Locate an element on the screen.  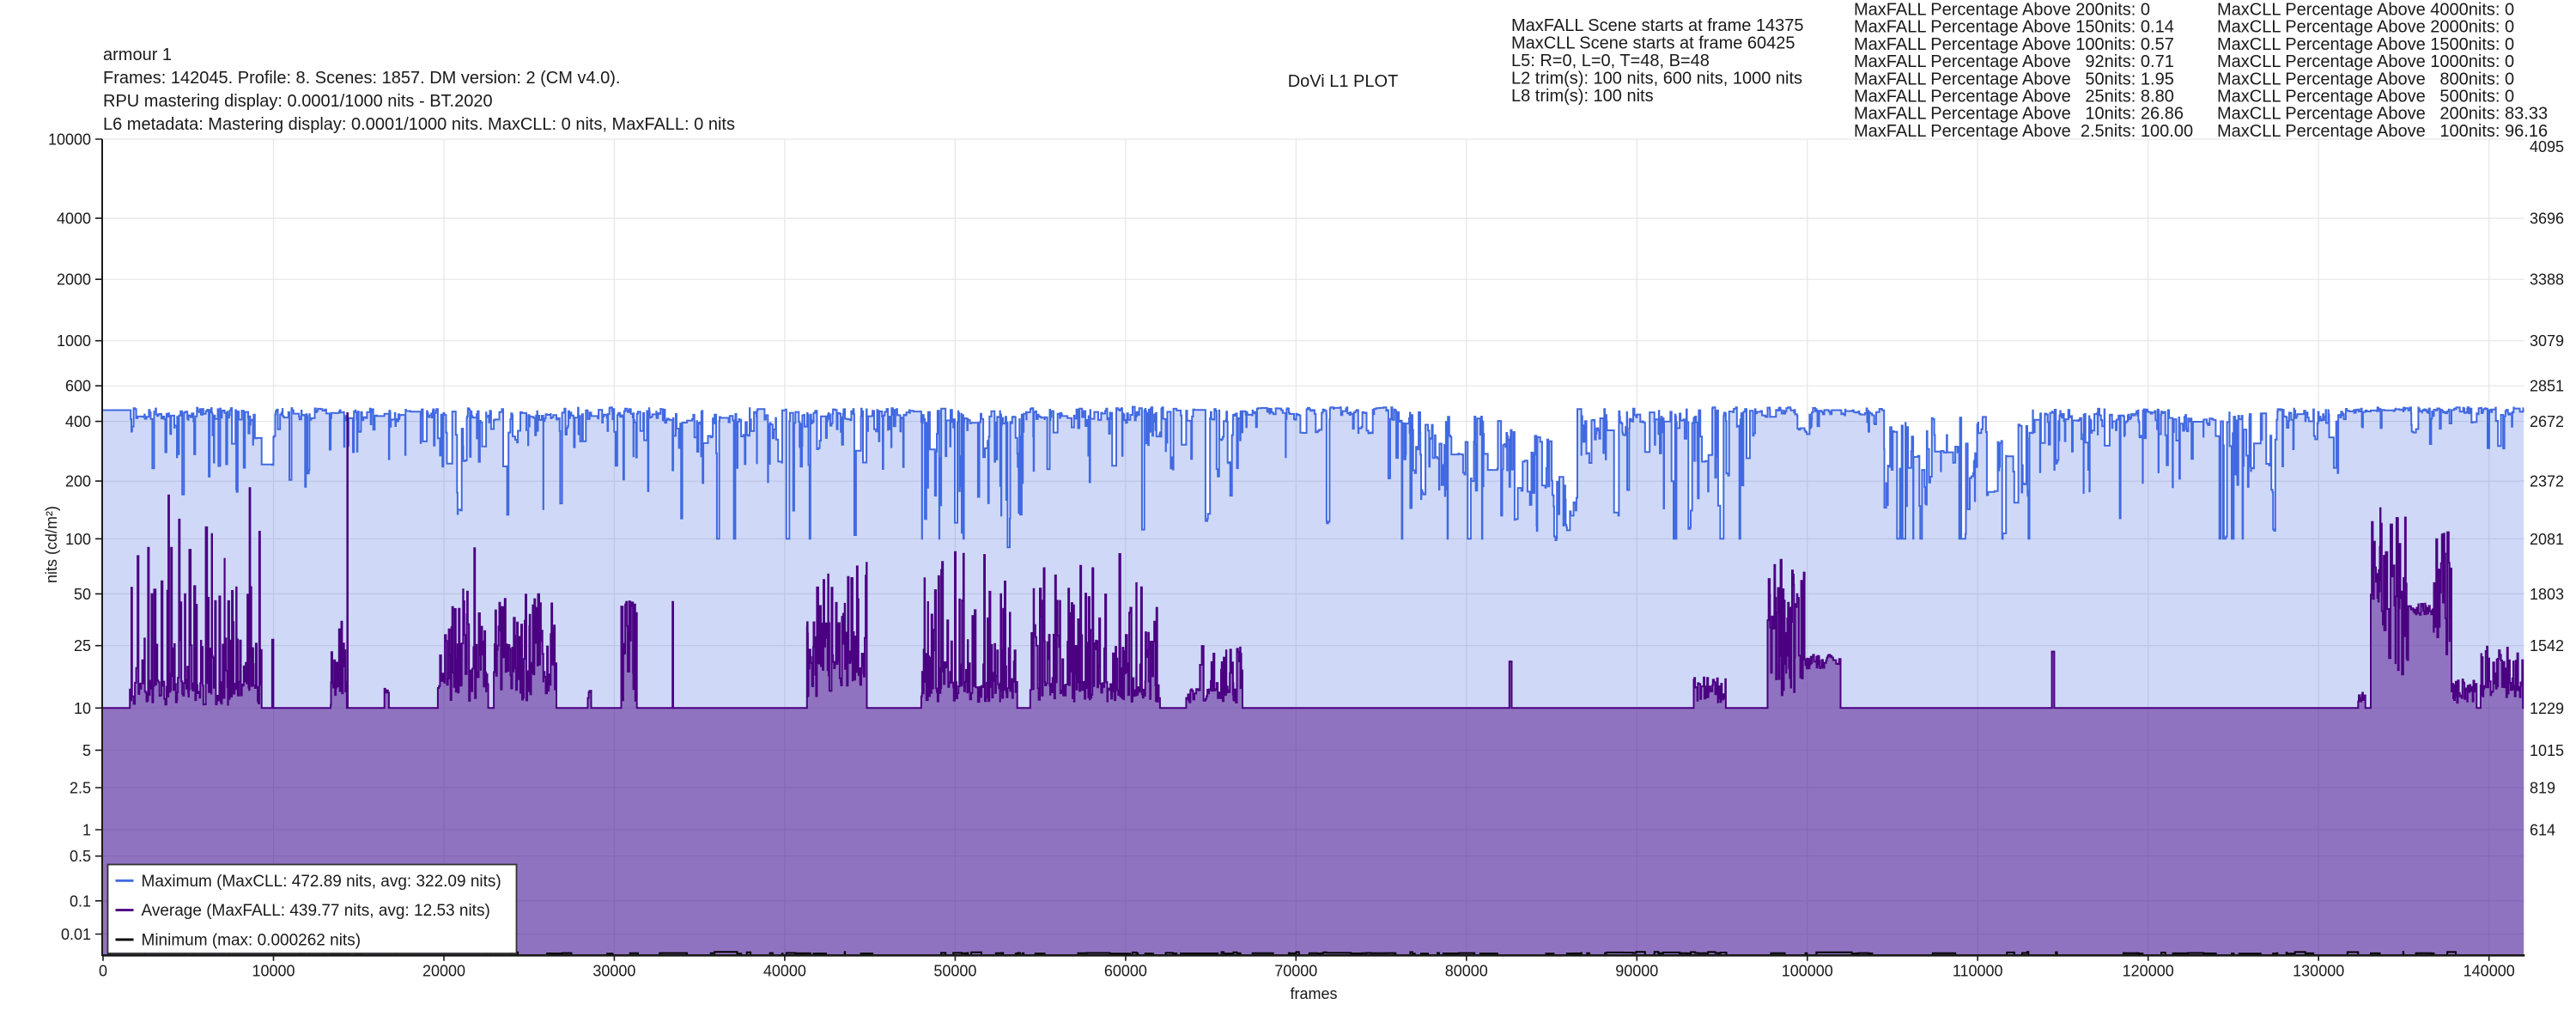
svg-text: frames is located at coordinates (1313, 993).